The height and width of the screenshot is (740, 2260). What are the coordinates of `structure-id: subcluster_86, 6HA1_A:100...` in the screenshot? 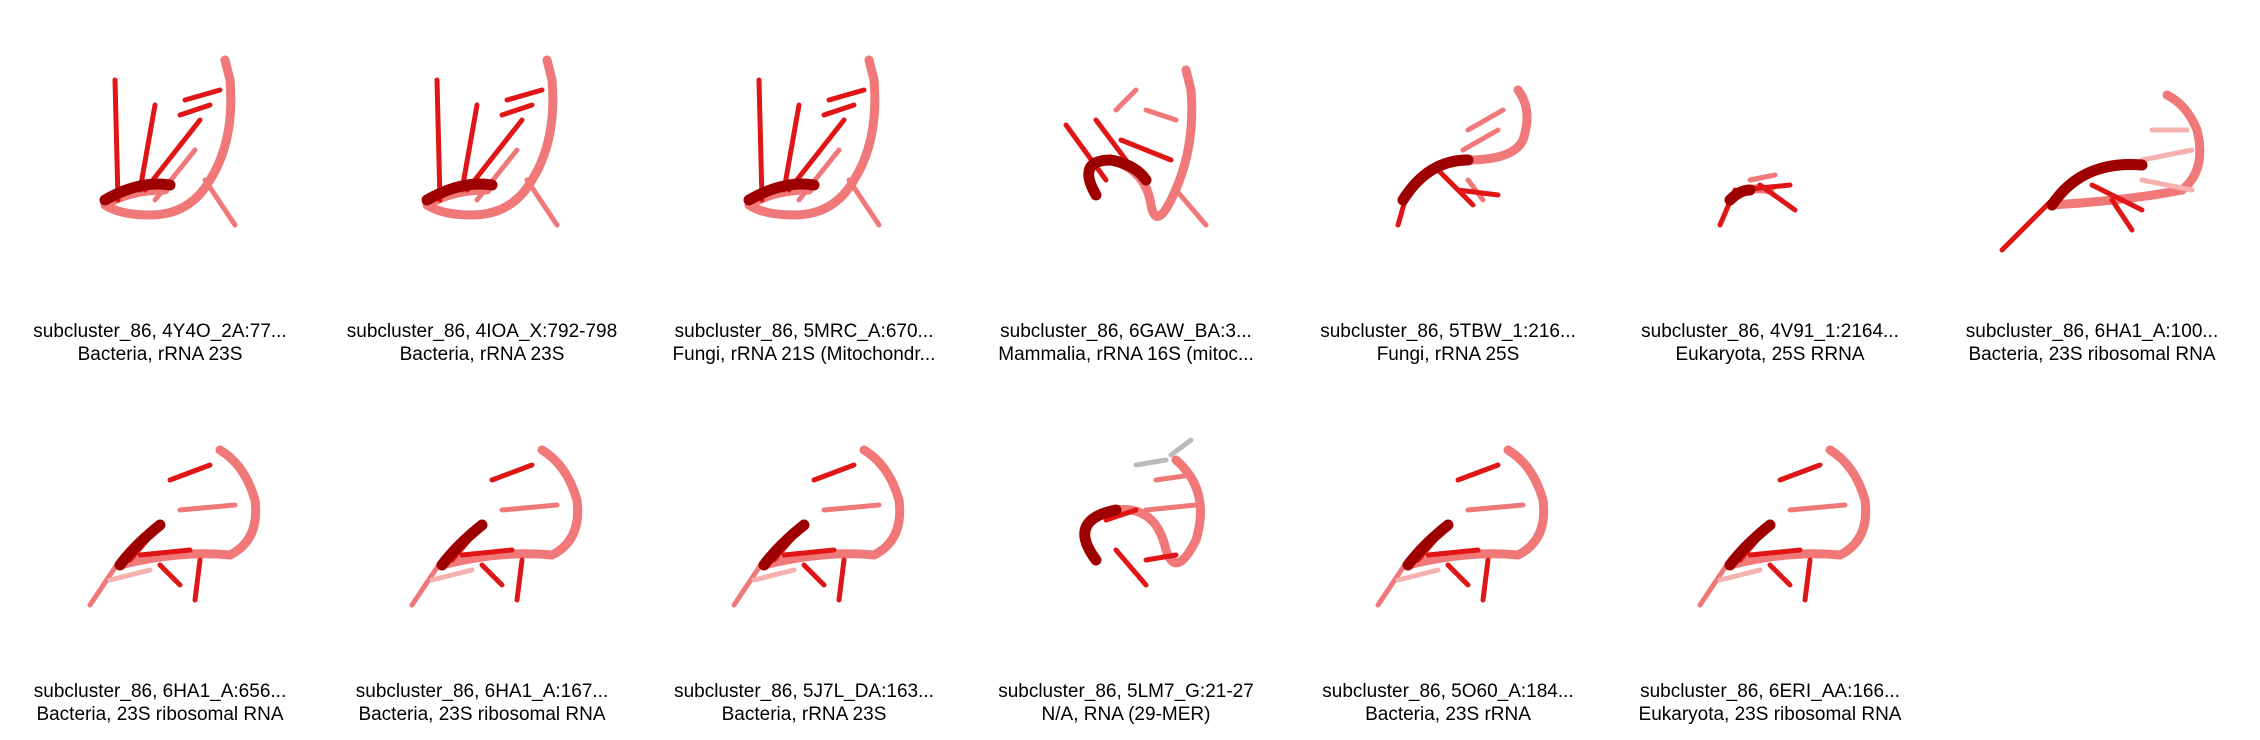 It's located at (2092, 331).